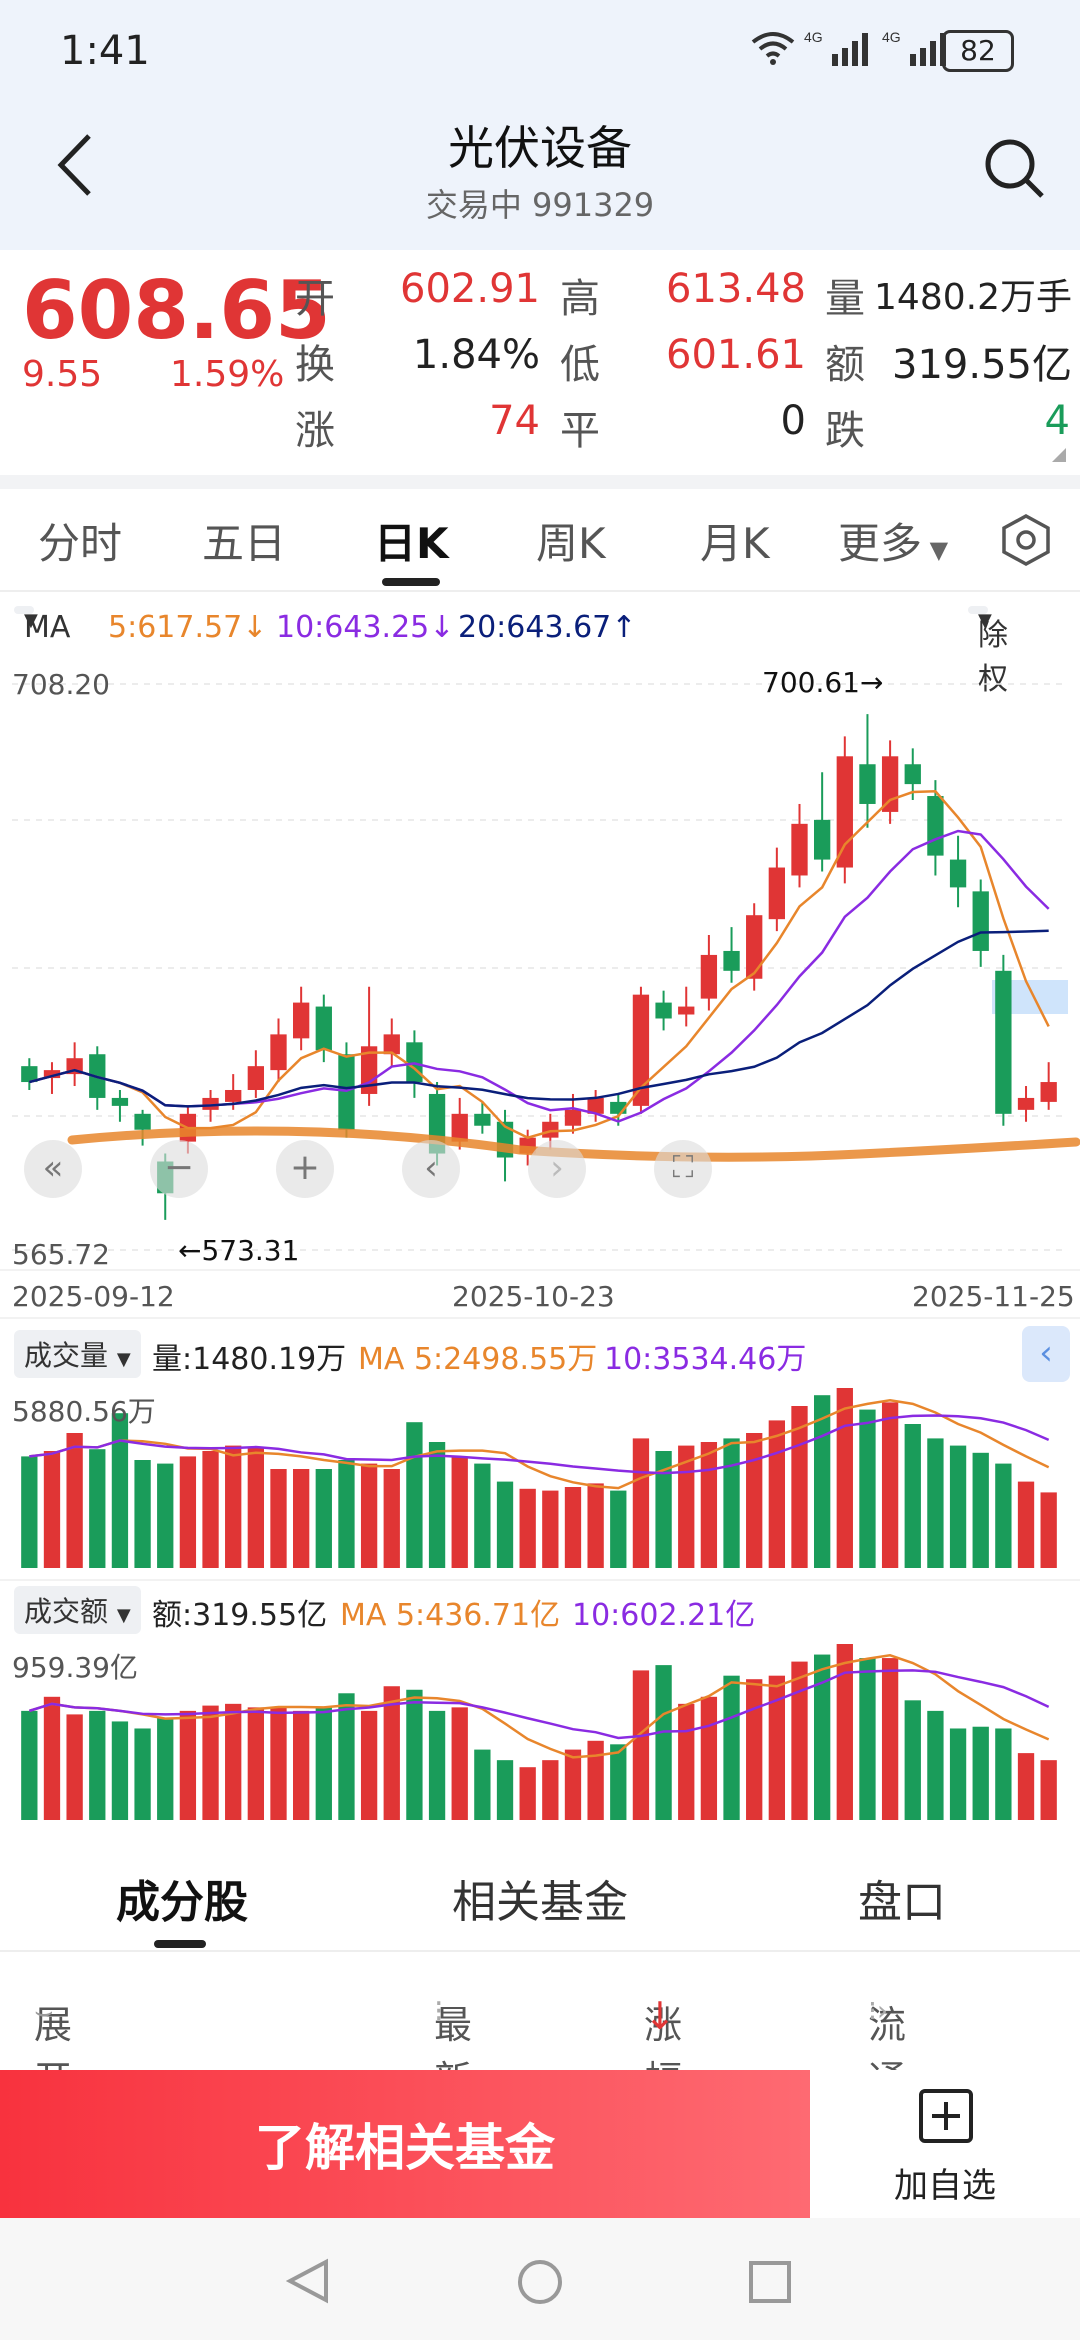 Image resolution: width=1080 pixels, height=2340 pixels. Describe the element at coordinates (945, 2144) in the screenshot. I see `add-watchlist-button: 加自选` at that location.